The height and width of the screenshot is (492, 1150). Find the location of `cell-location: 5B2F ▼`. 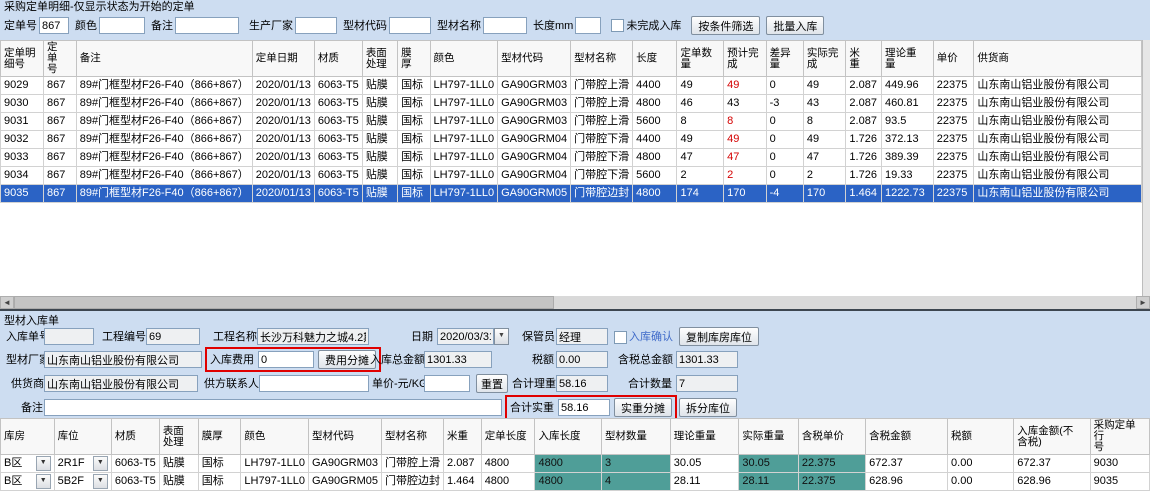

cell-location: 5B2F ▼ is located at coordinates (82, 481).